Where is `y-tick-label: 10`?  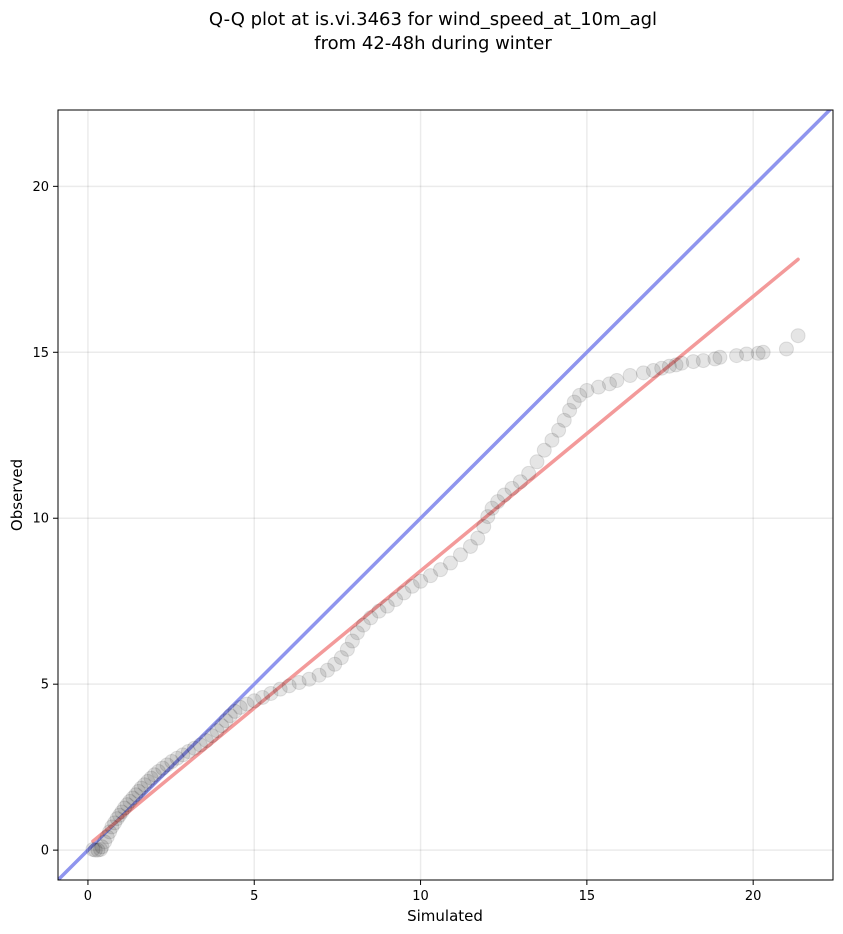
y-tick-label: 10 is located at coordinates (40, 519).